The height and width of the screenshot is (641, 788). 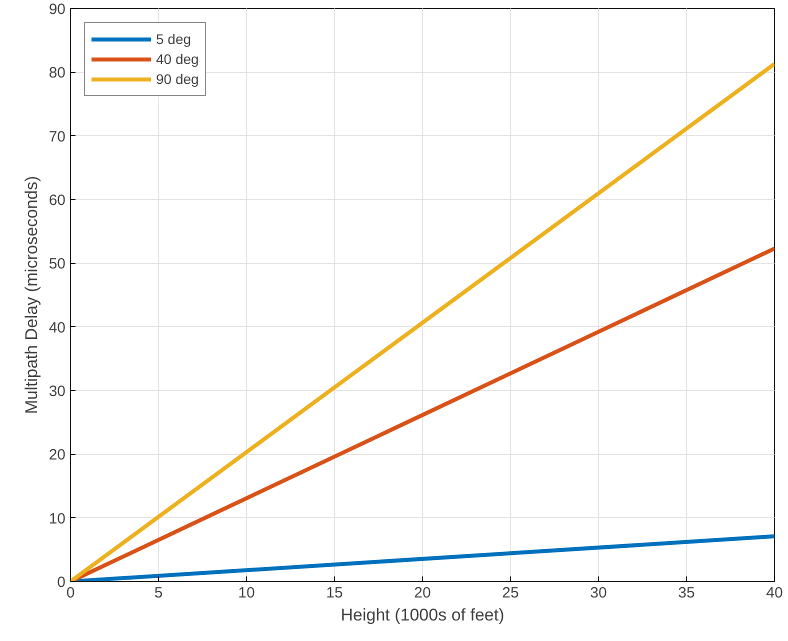 What do you see at coordinates (174, 39) in the screenshot?
I see `legend-label: 5 deg` at bounding box center [174, 39].